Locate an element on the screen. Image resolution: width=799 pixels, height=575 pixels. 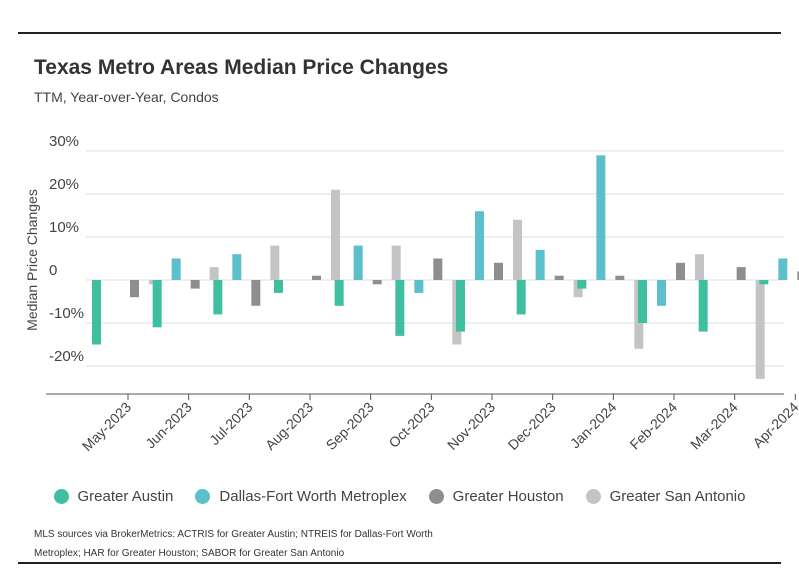
legend-label: Greater Houston is located at coordinates (508, 496).